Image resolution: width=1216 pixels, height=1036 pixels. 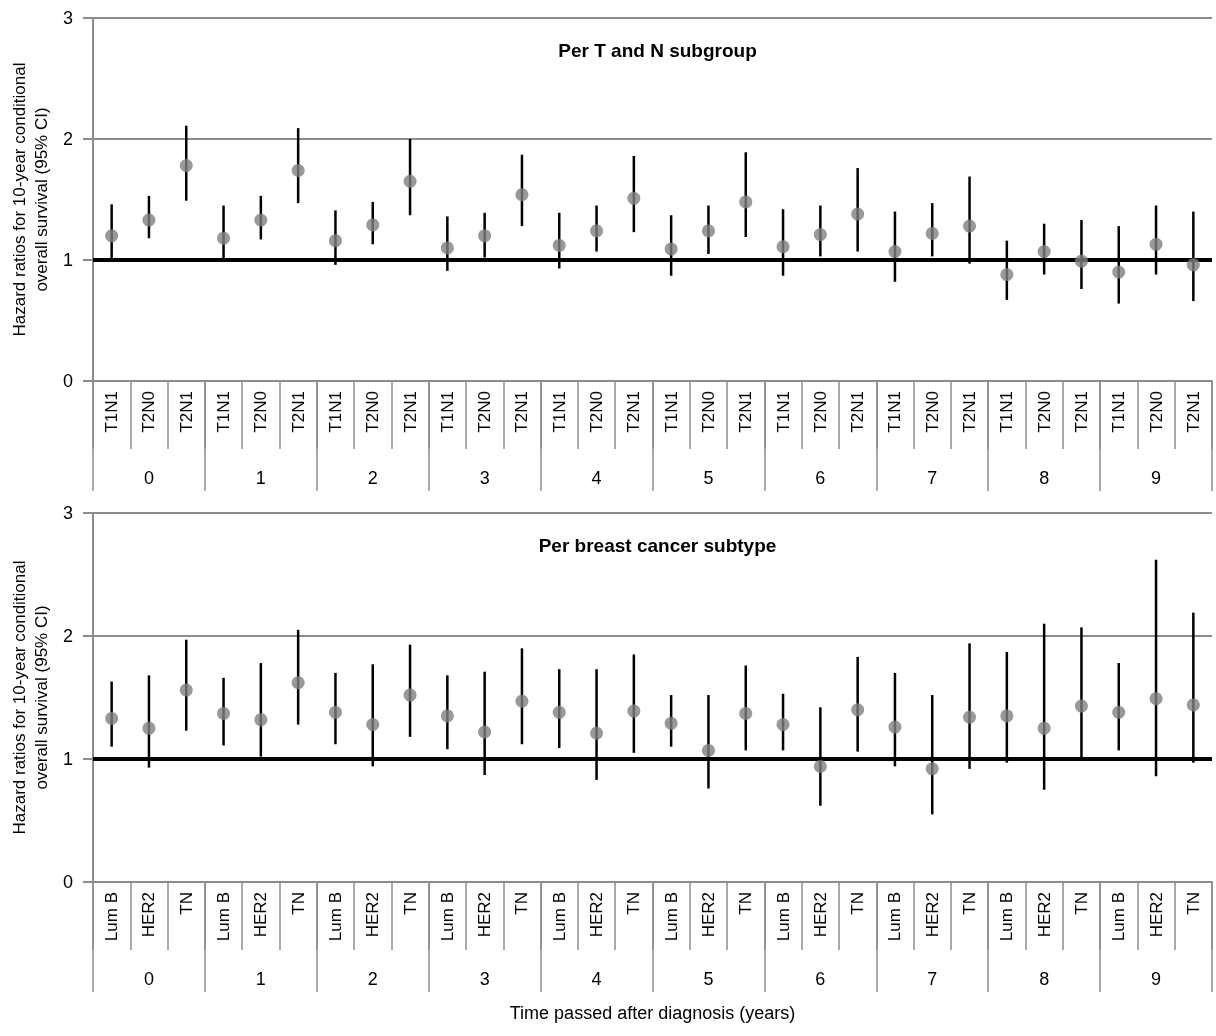 What do you see at coordinates (657, 545) in the screenshot?
I see `text: Per breast cancer subtype` at bounding box center [657, 545].